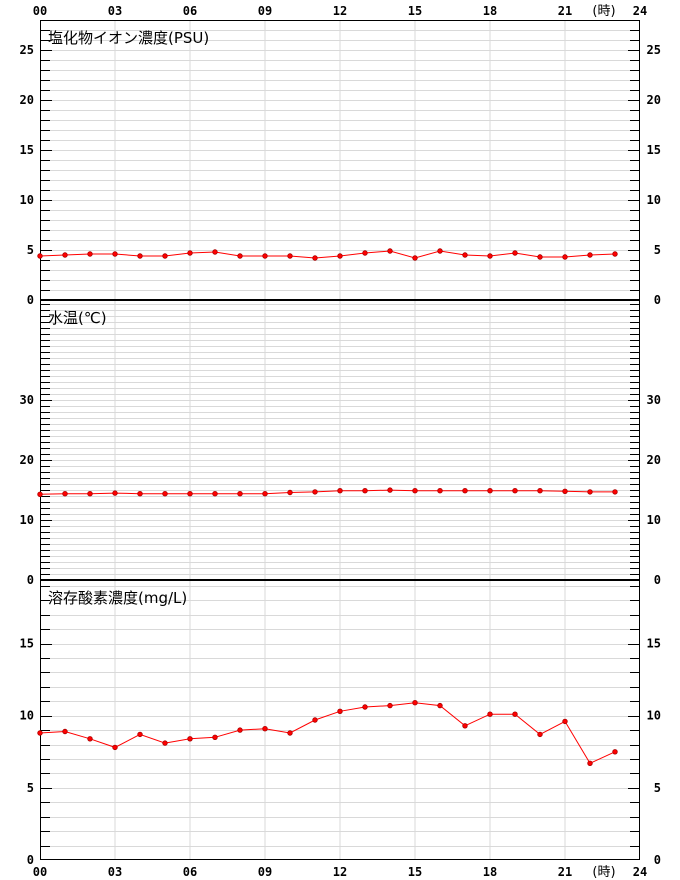 This screenshot has height=880, width=680. I want to click on hour-unit-label-top: (時), so click(603, 11).